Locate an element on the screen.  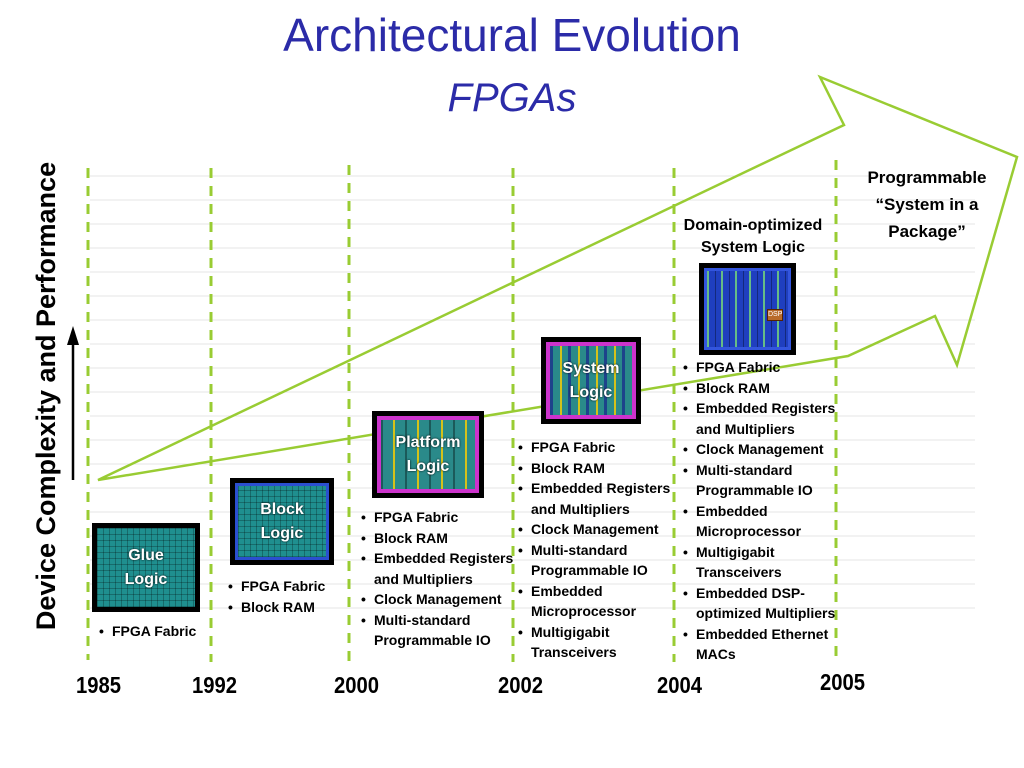
page-subtitle: FPGAs is located at coordinates (512, 98).